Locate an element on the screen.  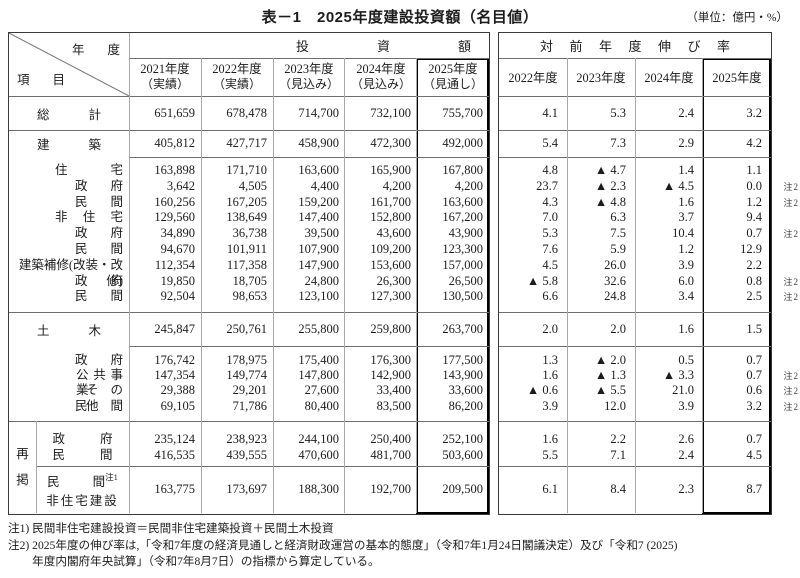
value-cell: 8.7 is located at coordinates (737, 489).